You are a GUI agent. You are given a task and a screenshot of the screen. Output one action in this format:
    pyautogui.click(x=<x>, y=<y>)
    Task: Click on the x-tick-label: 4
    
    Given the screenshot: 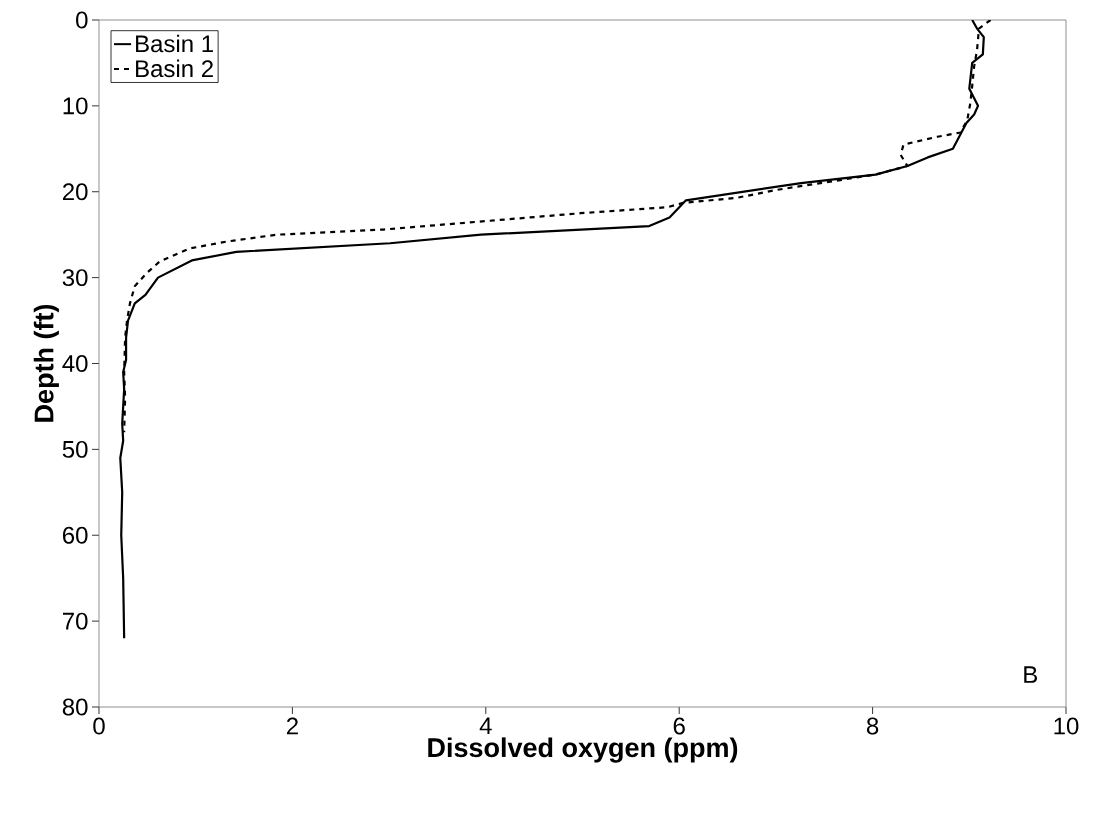 What is the action you would take?
    pyautogui.click(x=485, y=726)
    